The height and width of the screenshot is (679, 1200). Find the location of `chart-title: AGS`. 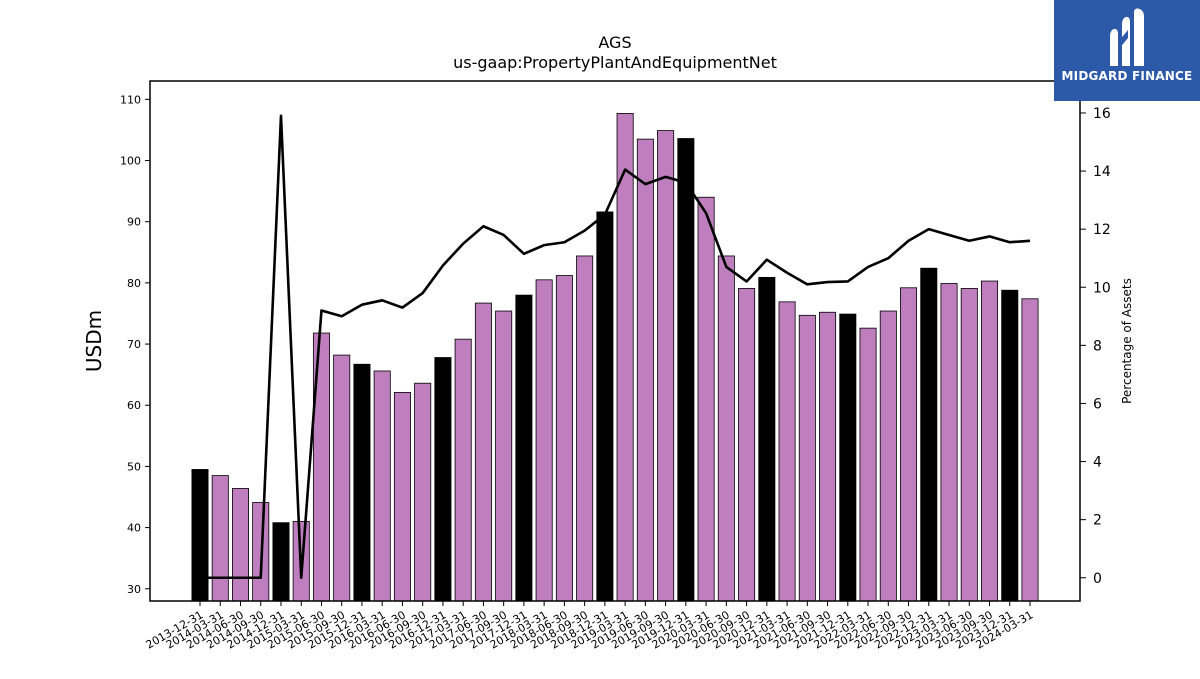

chart-title: AGS is located at coordinates (614, 42).